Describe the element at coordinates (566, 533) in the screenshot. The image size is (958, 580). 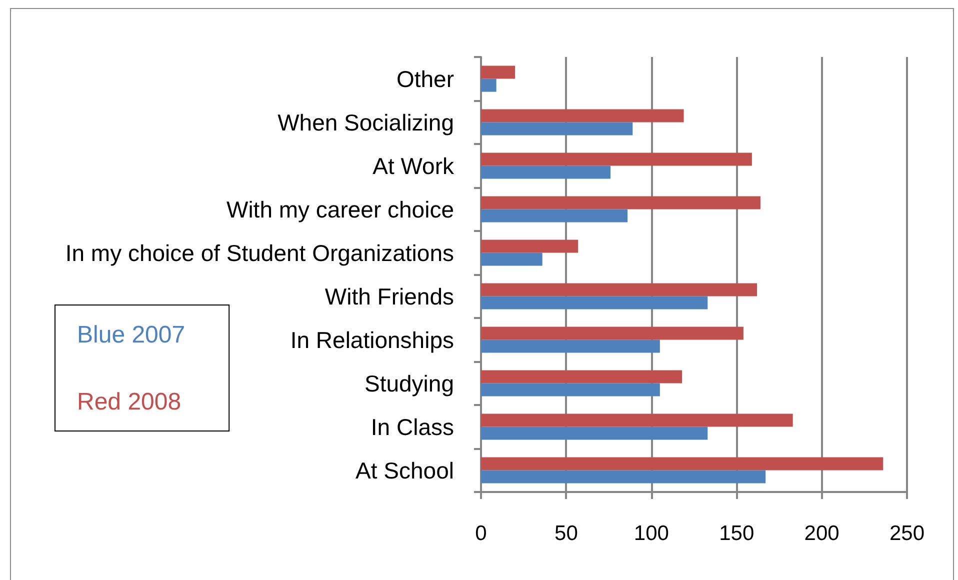
I see `x-tick-label: 50` at that location.